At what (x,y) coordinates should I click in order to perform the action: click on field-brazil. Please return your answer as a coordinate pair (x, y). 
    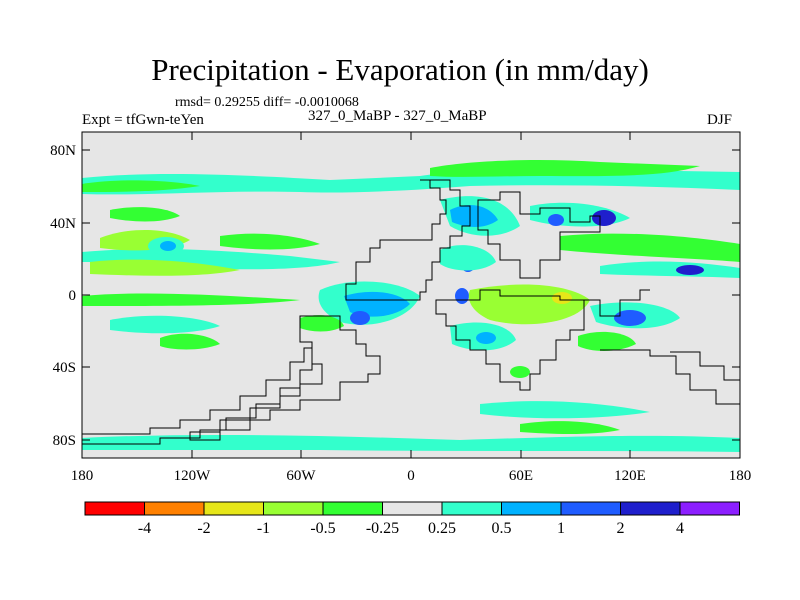
    Looking at the image, I should click on (322, 323).